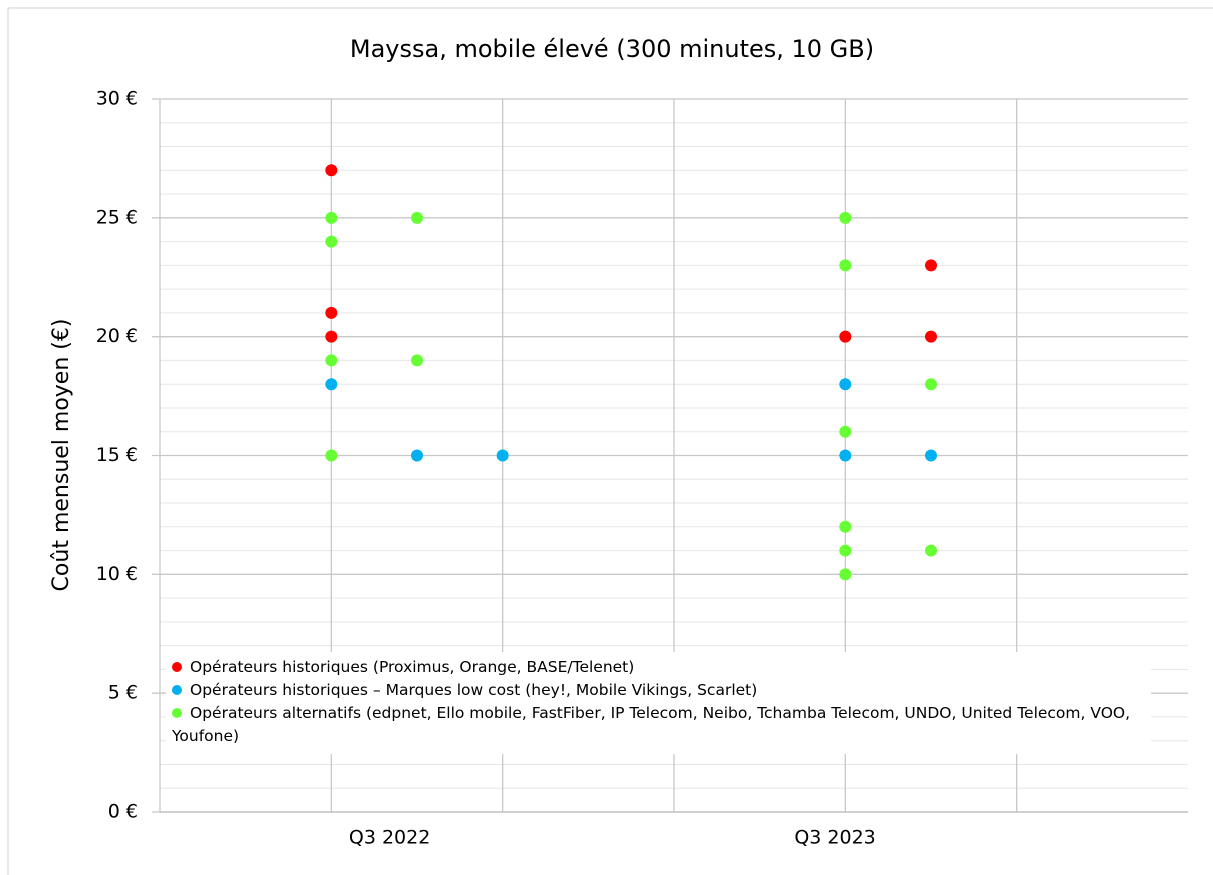 This screenshot has width=1213, height=875. Describe the element at coordinates (123, 693) in the screenshot. I see `y-tick-label: 5 €` at that location.